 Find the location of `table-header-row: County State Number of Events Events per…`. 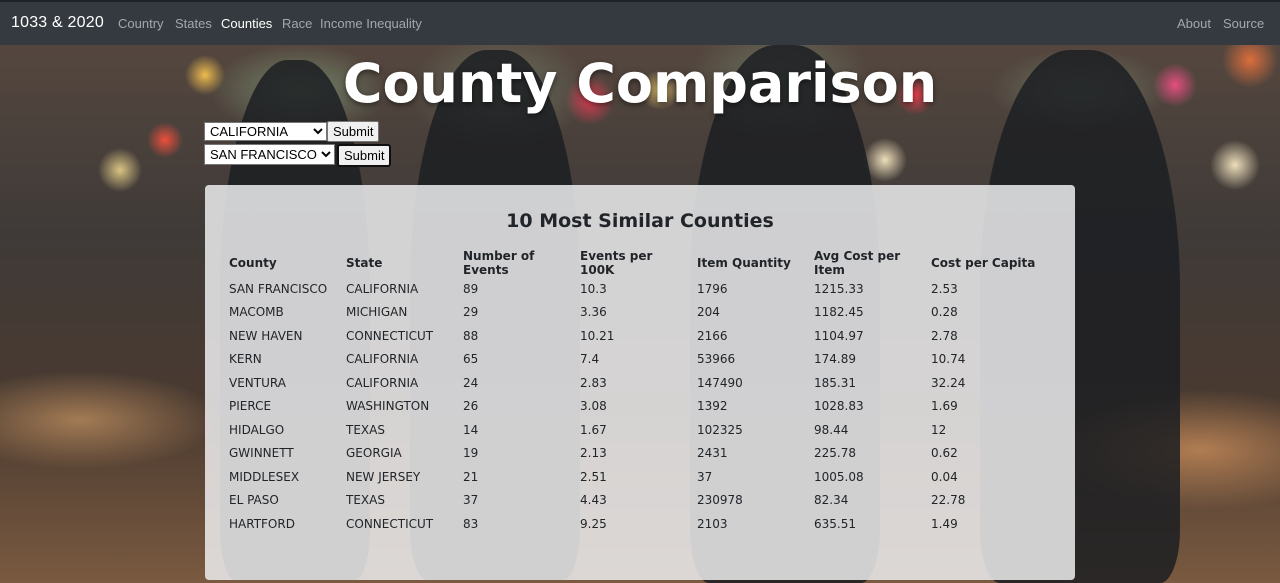

table-header-row: County State Number of Events Events per… is located at coordinates (634, 263).